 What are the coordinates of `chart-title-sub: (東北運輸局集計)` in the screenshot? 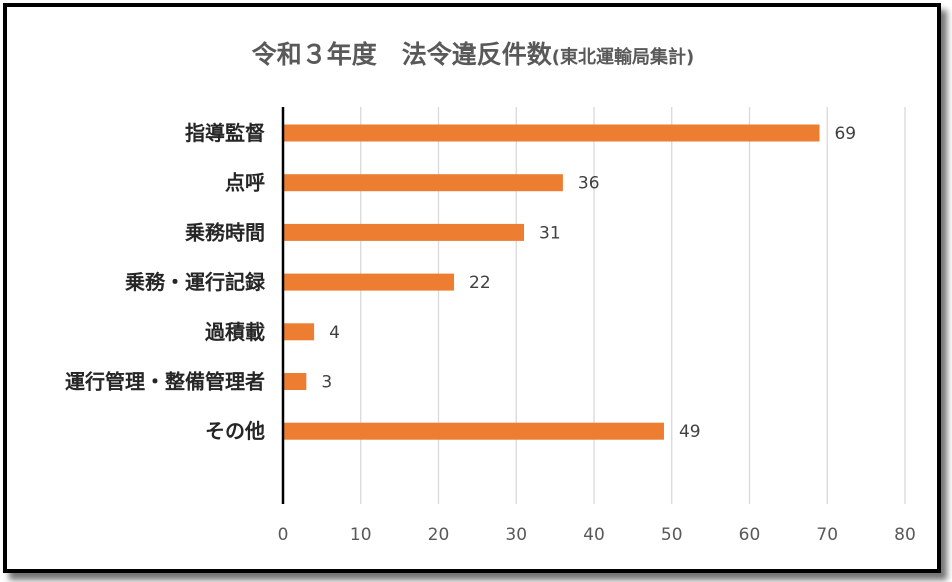 It's located at (623, 57).